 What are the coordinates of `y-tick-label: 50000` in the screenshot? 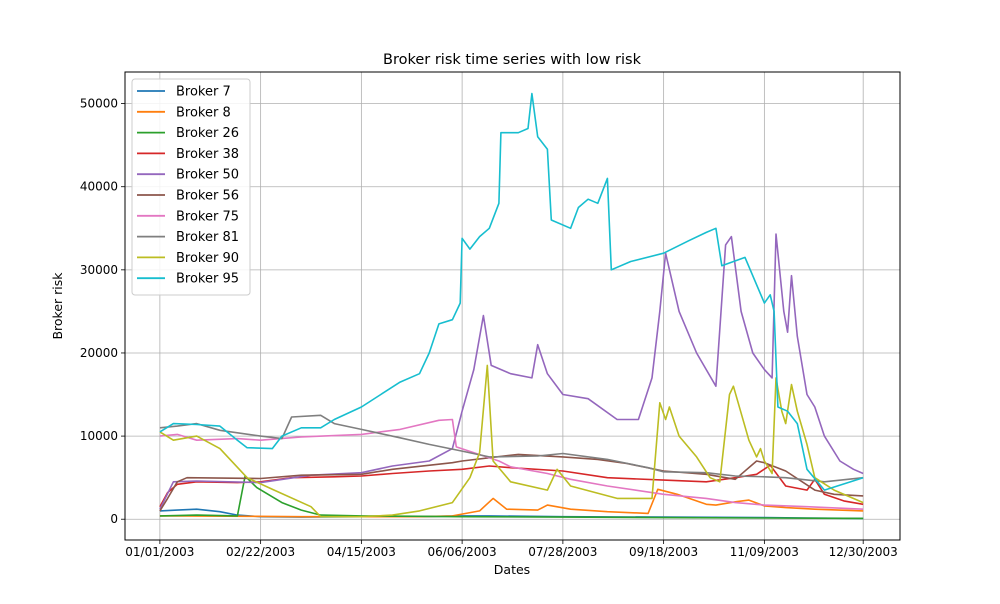 It's located at (99, 104).